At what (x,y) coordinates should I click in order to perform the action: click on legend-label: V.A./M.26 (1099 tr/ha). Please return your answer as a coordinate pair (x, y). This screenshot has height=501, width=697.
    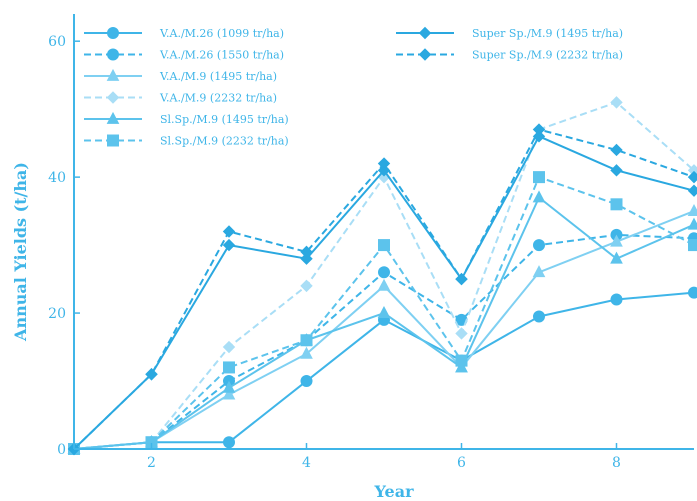
    Looking at the image, I should click on (221, 33).